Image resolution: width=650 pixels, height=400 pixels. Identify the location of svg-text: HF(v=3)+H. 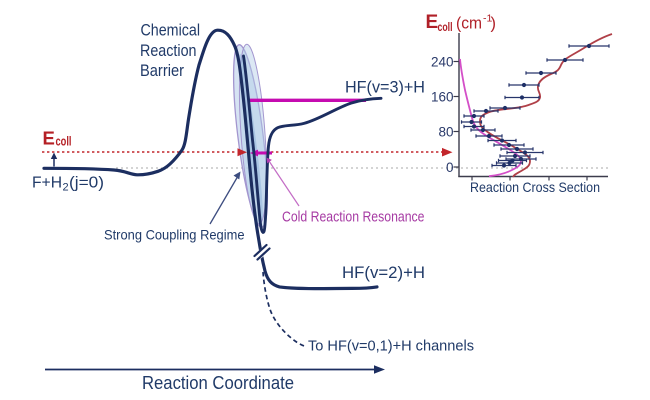
(385, 87).